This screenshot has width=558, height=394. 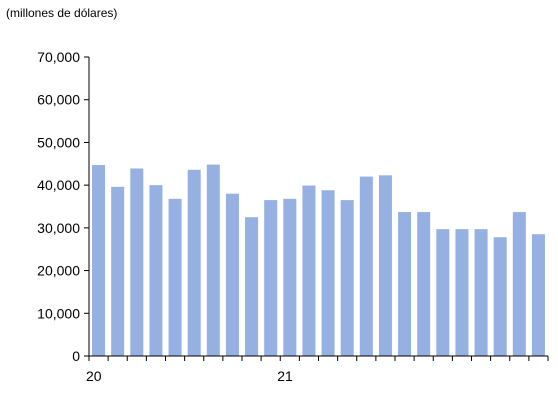 I want to click on unit-label: (millones de dólares), so click(x=61, y=13).